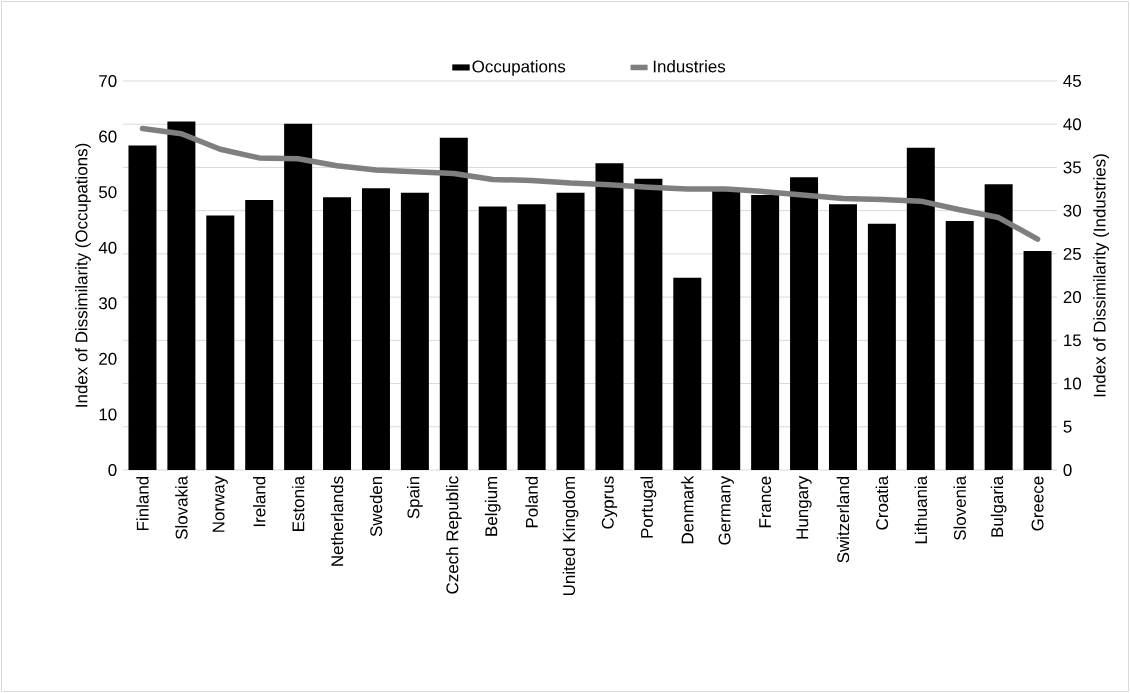 The width and height of the screenshot is (1130, 693). Describe the element at coordinates (687, 509) in the screenshot. I see `x-tick-label: Denmark` at that location.